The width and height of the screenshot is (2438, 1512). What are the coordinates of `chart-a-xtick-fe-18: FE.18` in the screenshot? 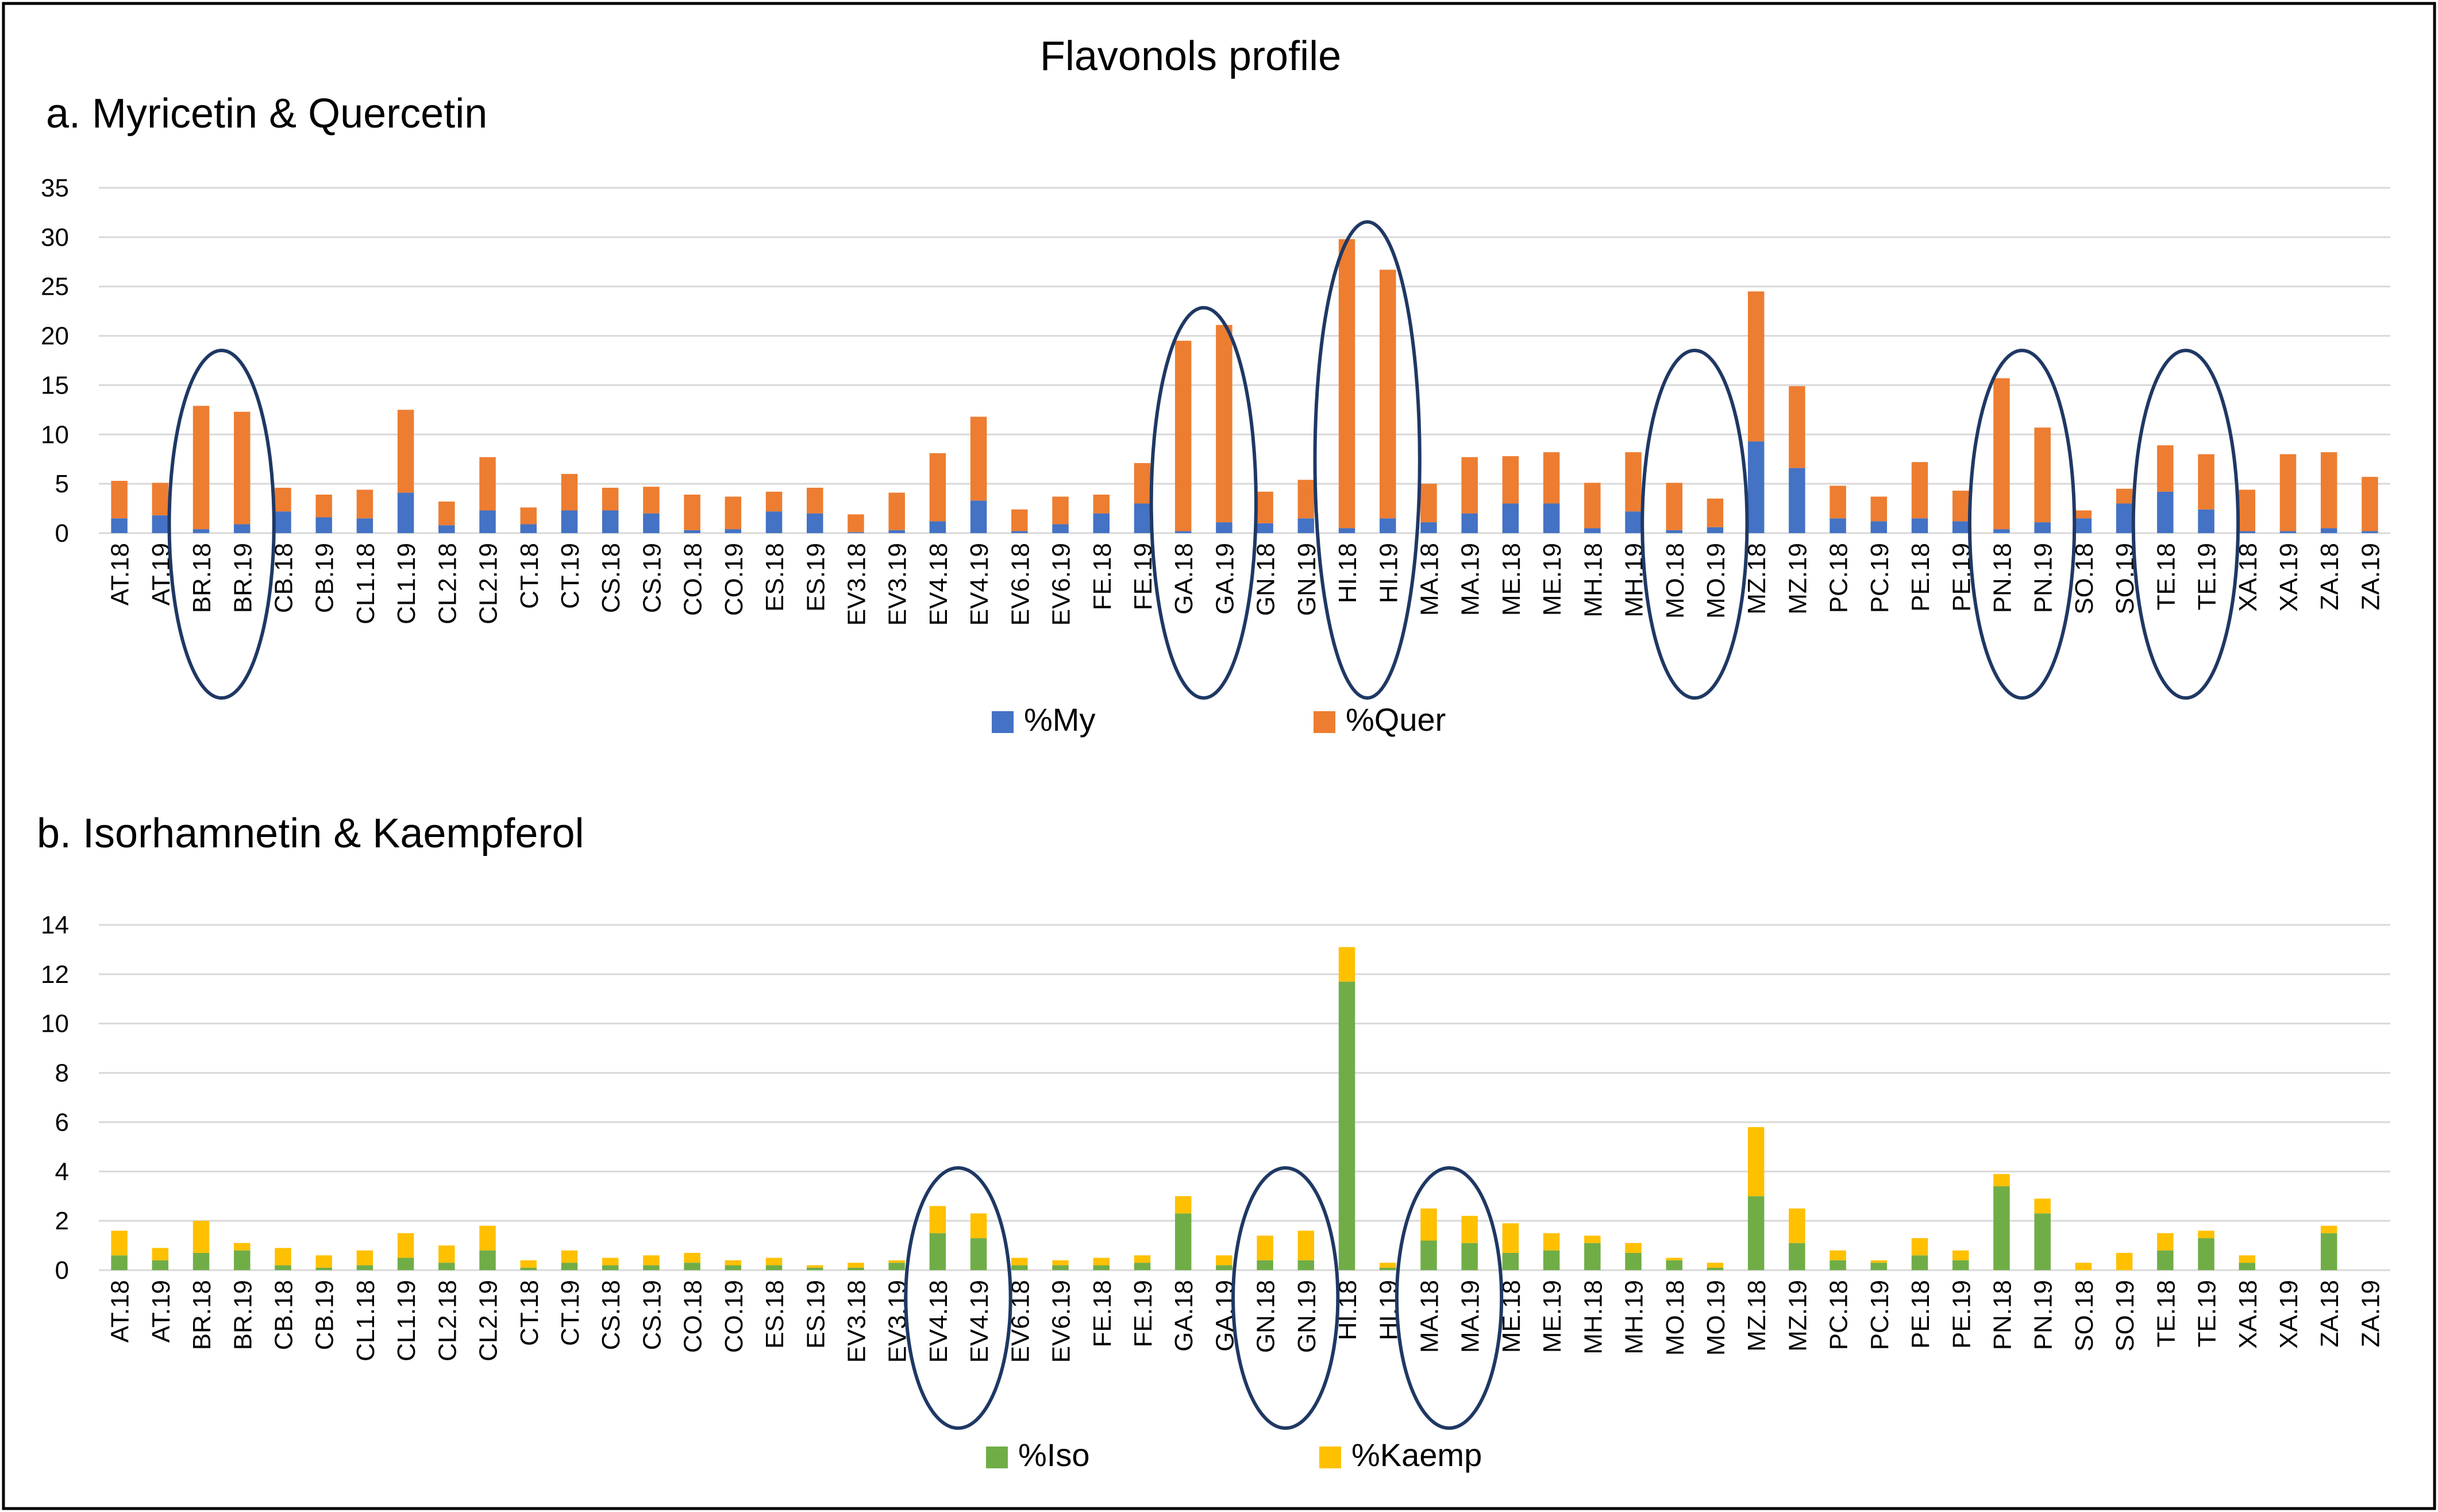 It's located at (1102, 577).